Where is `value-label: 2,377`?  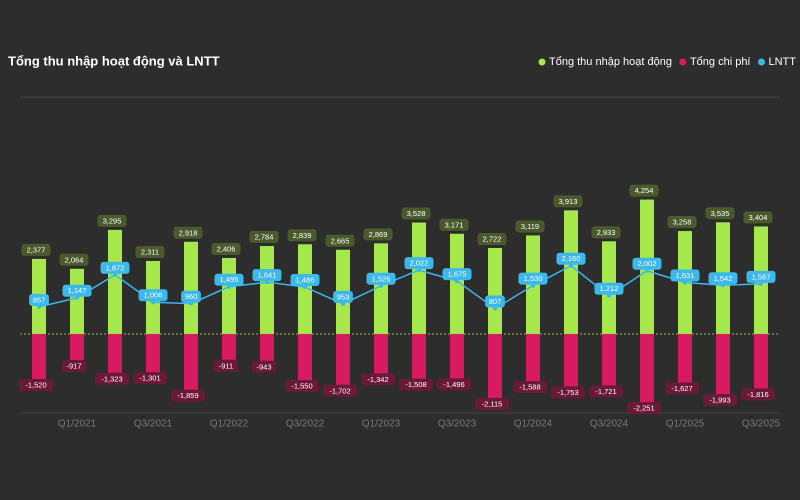
value-label: 2,377 is located at coordinates (36, 249).